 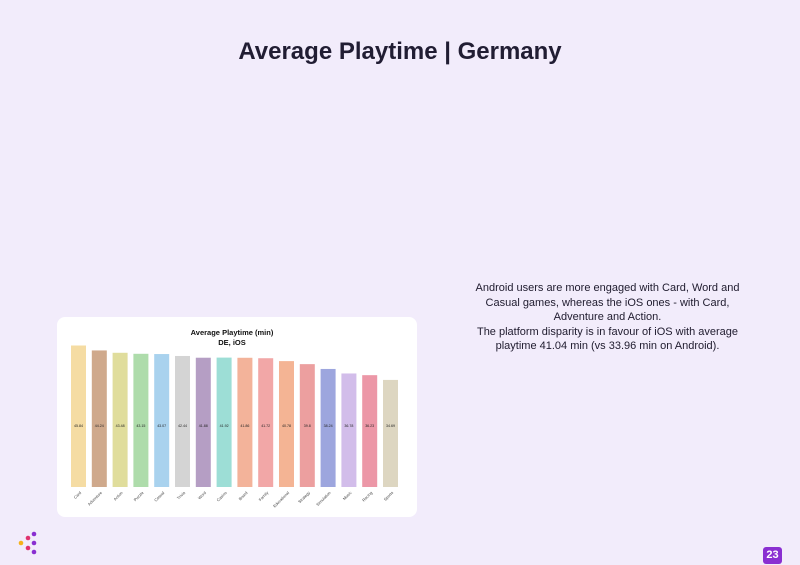 What do you see at coordinates (159, 496) in the screenshot?
I see `x-tick-label: Casual` at bounding box center [159, 496].